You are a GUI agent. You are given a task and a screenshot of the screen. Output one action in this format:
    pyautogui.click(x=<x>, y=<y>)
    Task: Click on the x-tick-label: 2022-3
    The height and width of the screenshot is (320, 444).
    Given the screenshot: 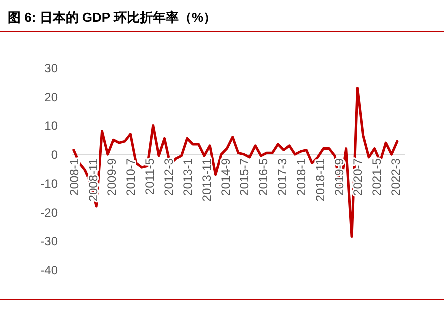 What is the action you would take?
    pyautogui.click(x=396, y=177)
    